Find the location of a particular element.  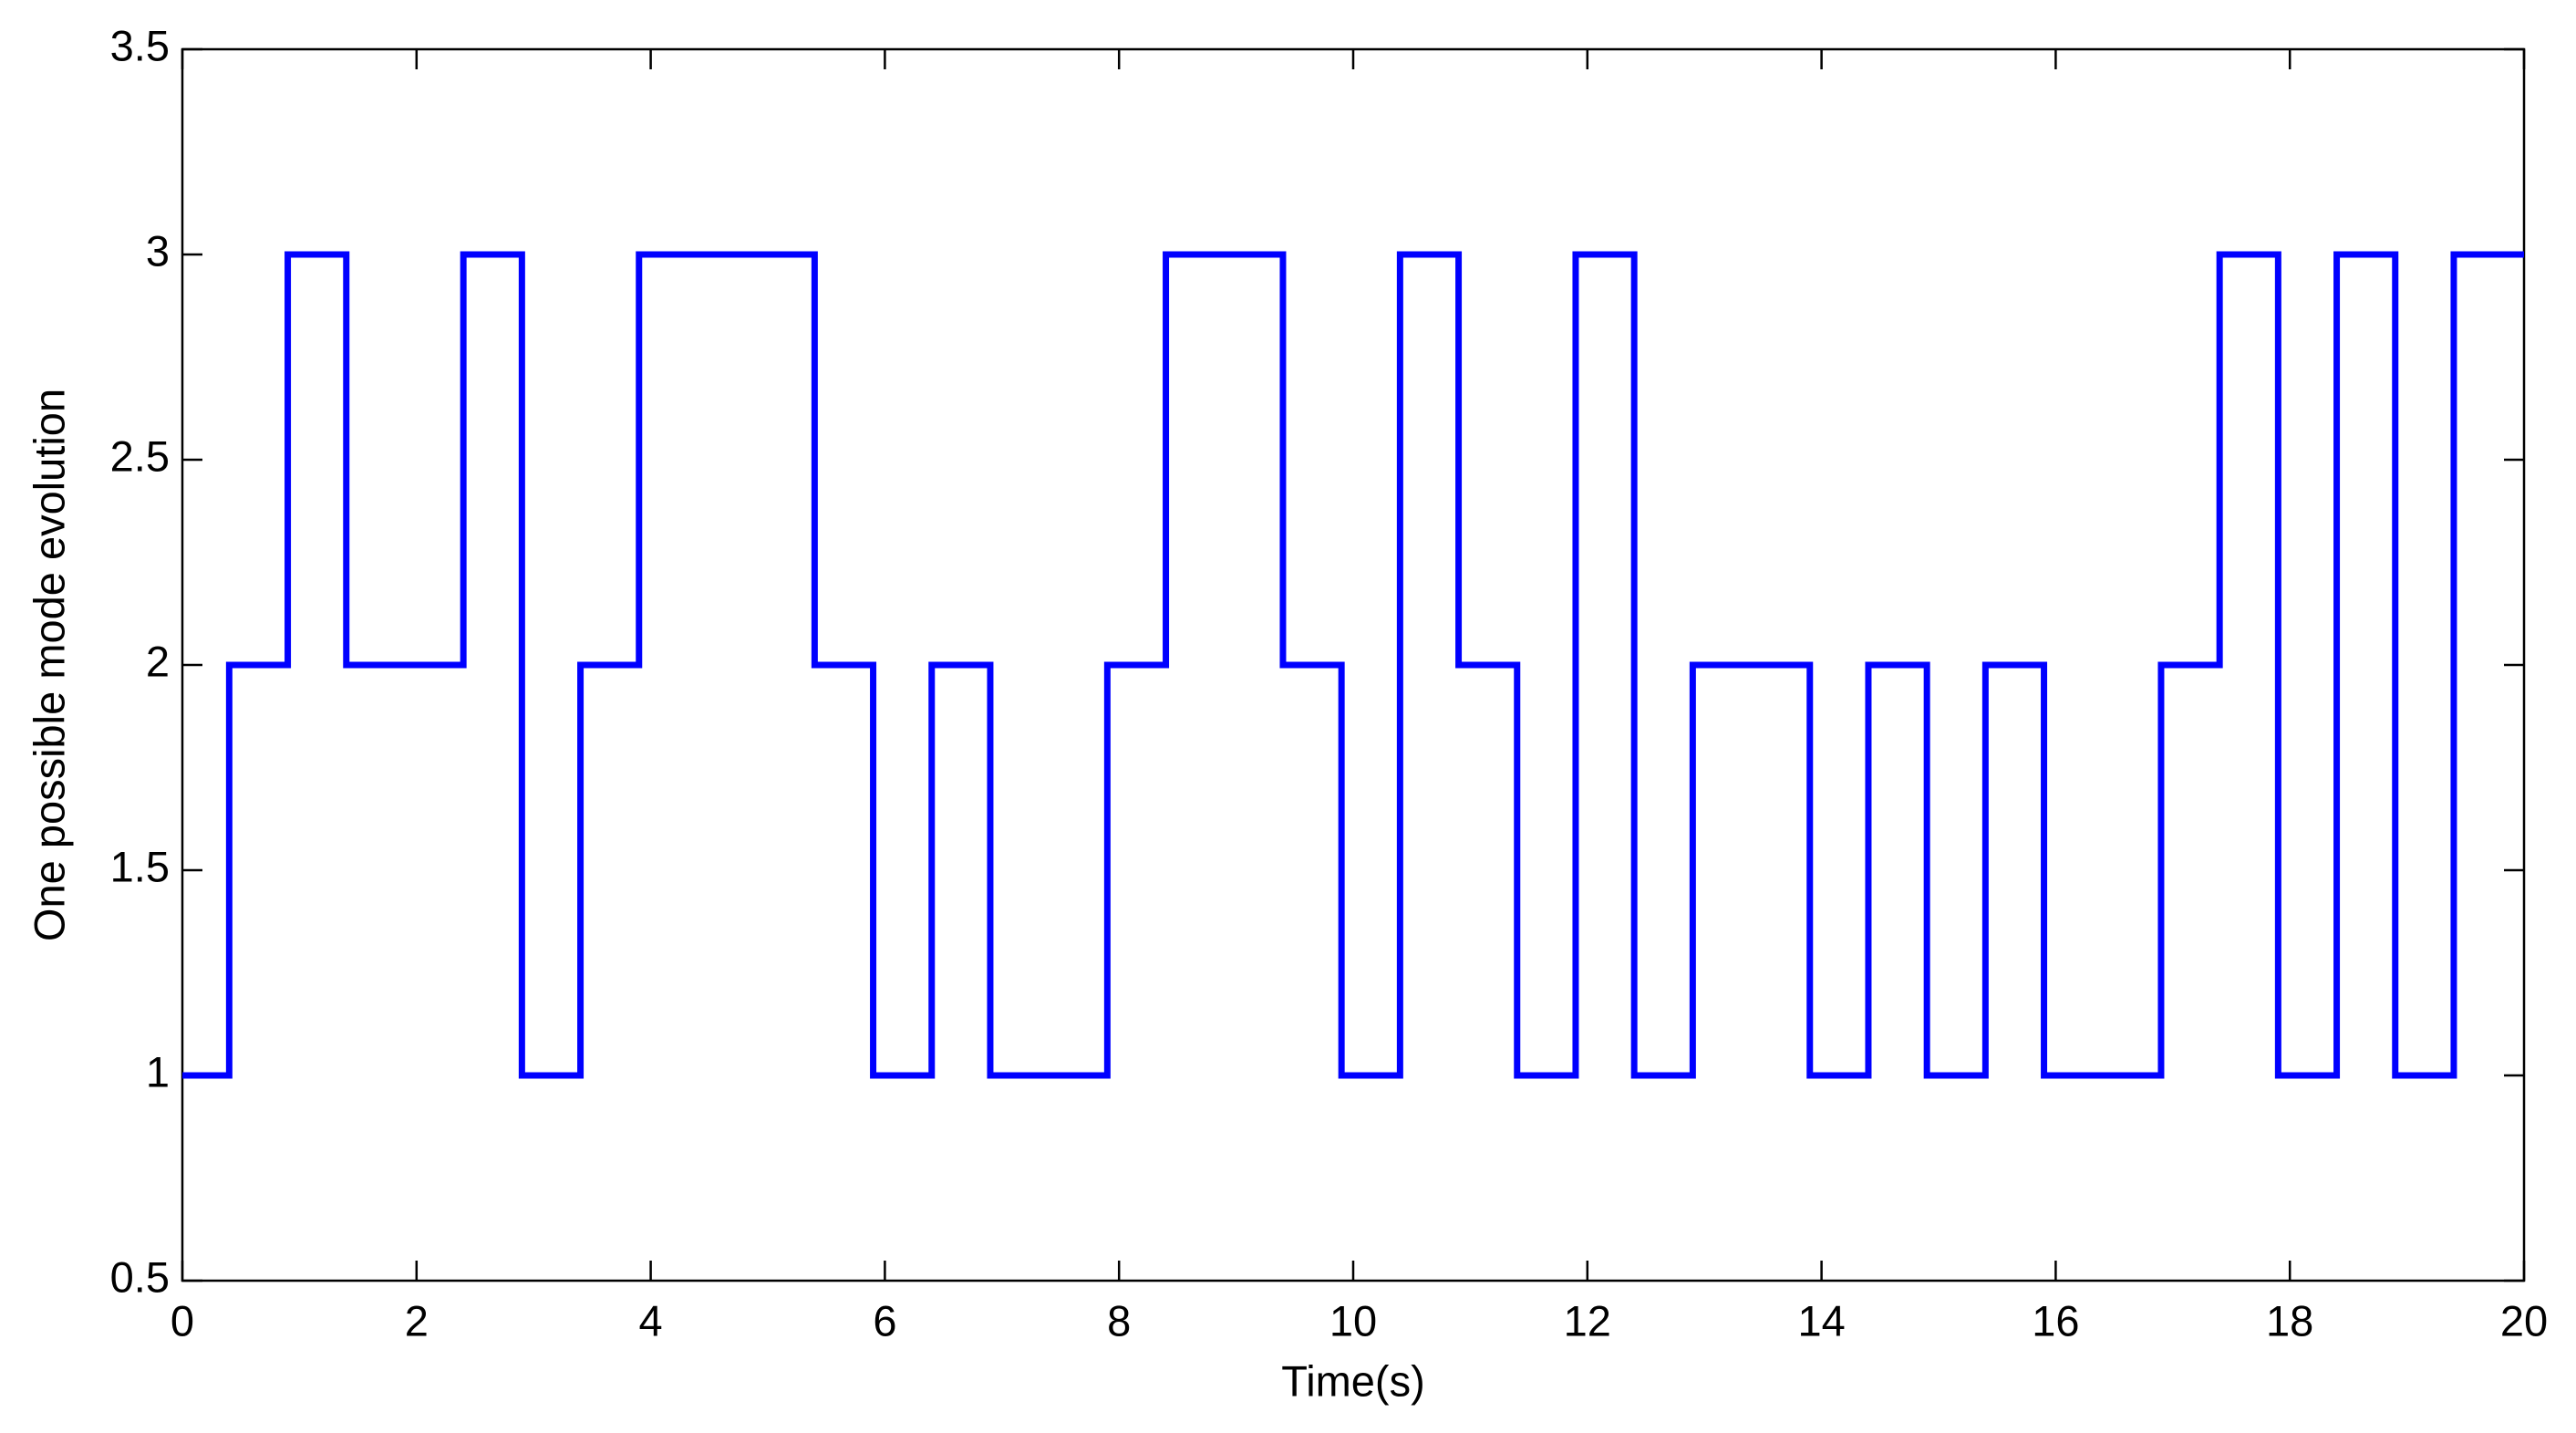

x-tick-label: 2 is located at coordinates (417, 1321).